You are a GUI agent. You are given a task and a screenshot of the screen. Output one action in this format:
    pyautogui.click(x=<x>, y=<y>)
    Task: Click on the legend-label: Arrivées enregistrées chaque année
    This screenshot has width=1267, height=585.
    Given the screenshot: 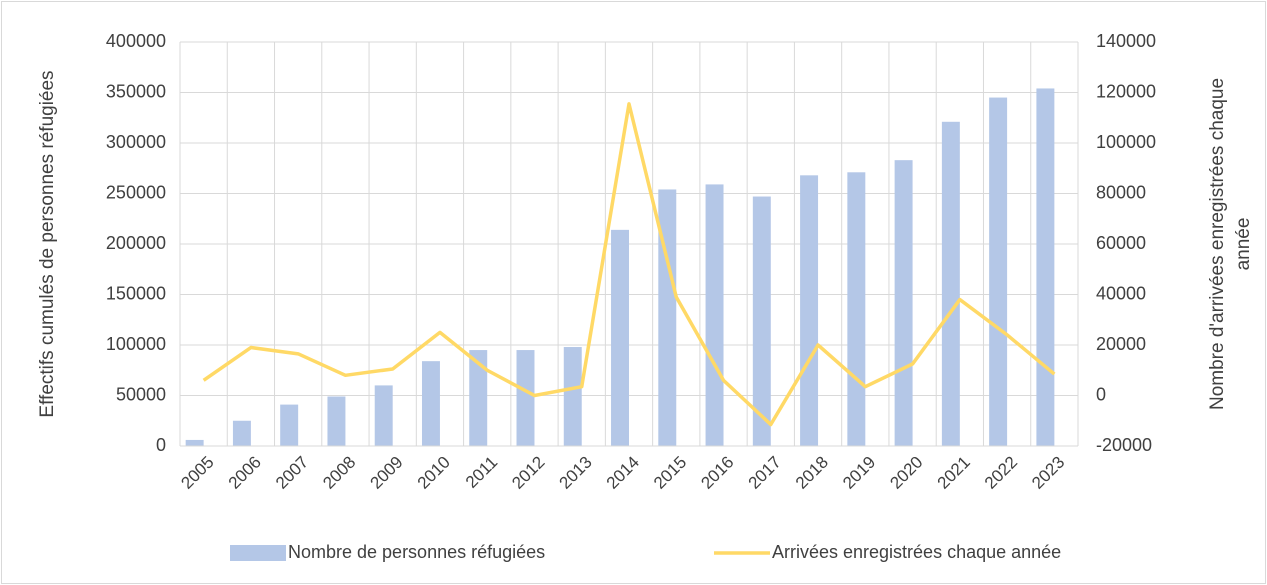 What is the action you would take?
    pyautogui.click(x=916, y=552)
    